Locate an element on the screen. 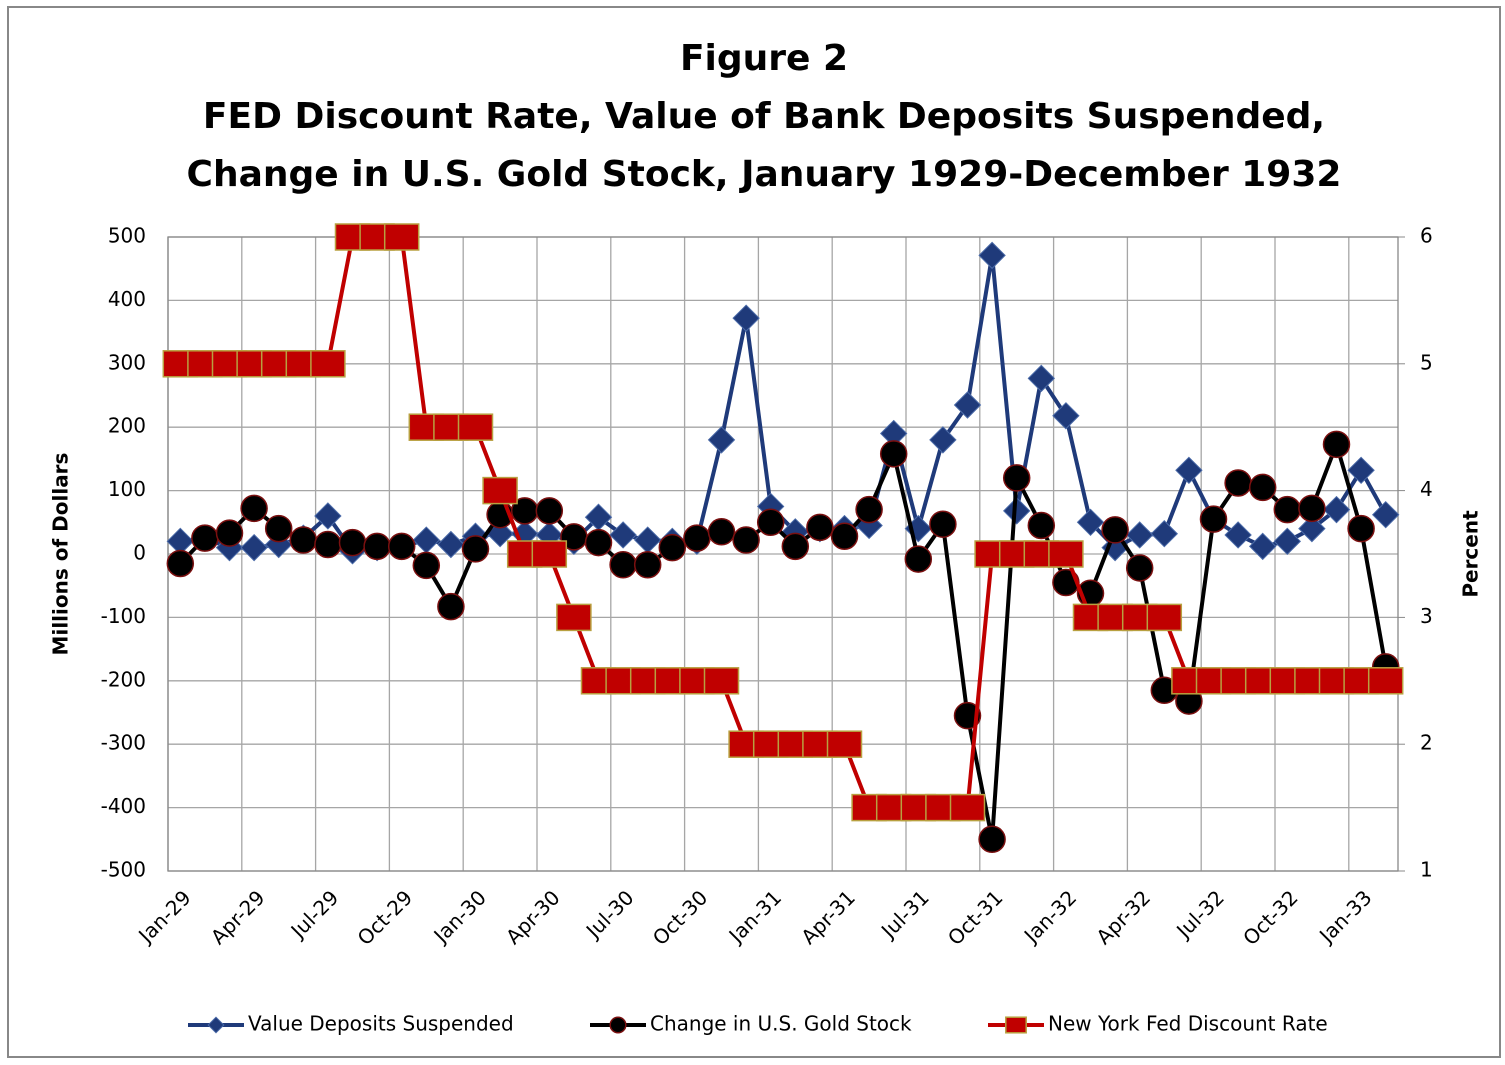 The image size is (1505, 1065). y2-tick-label: 4 is located at coordinates (1426, 489).